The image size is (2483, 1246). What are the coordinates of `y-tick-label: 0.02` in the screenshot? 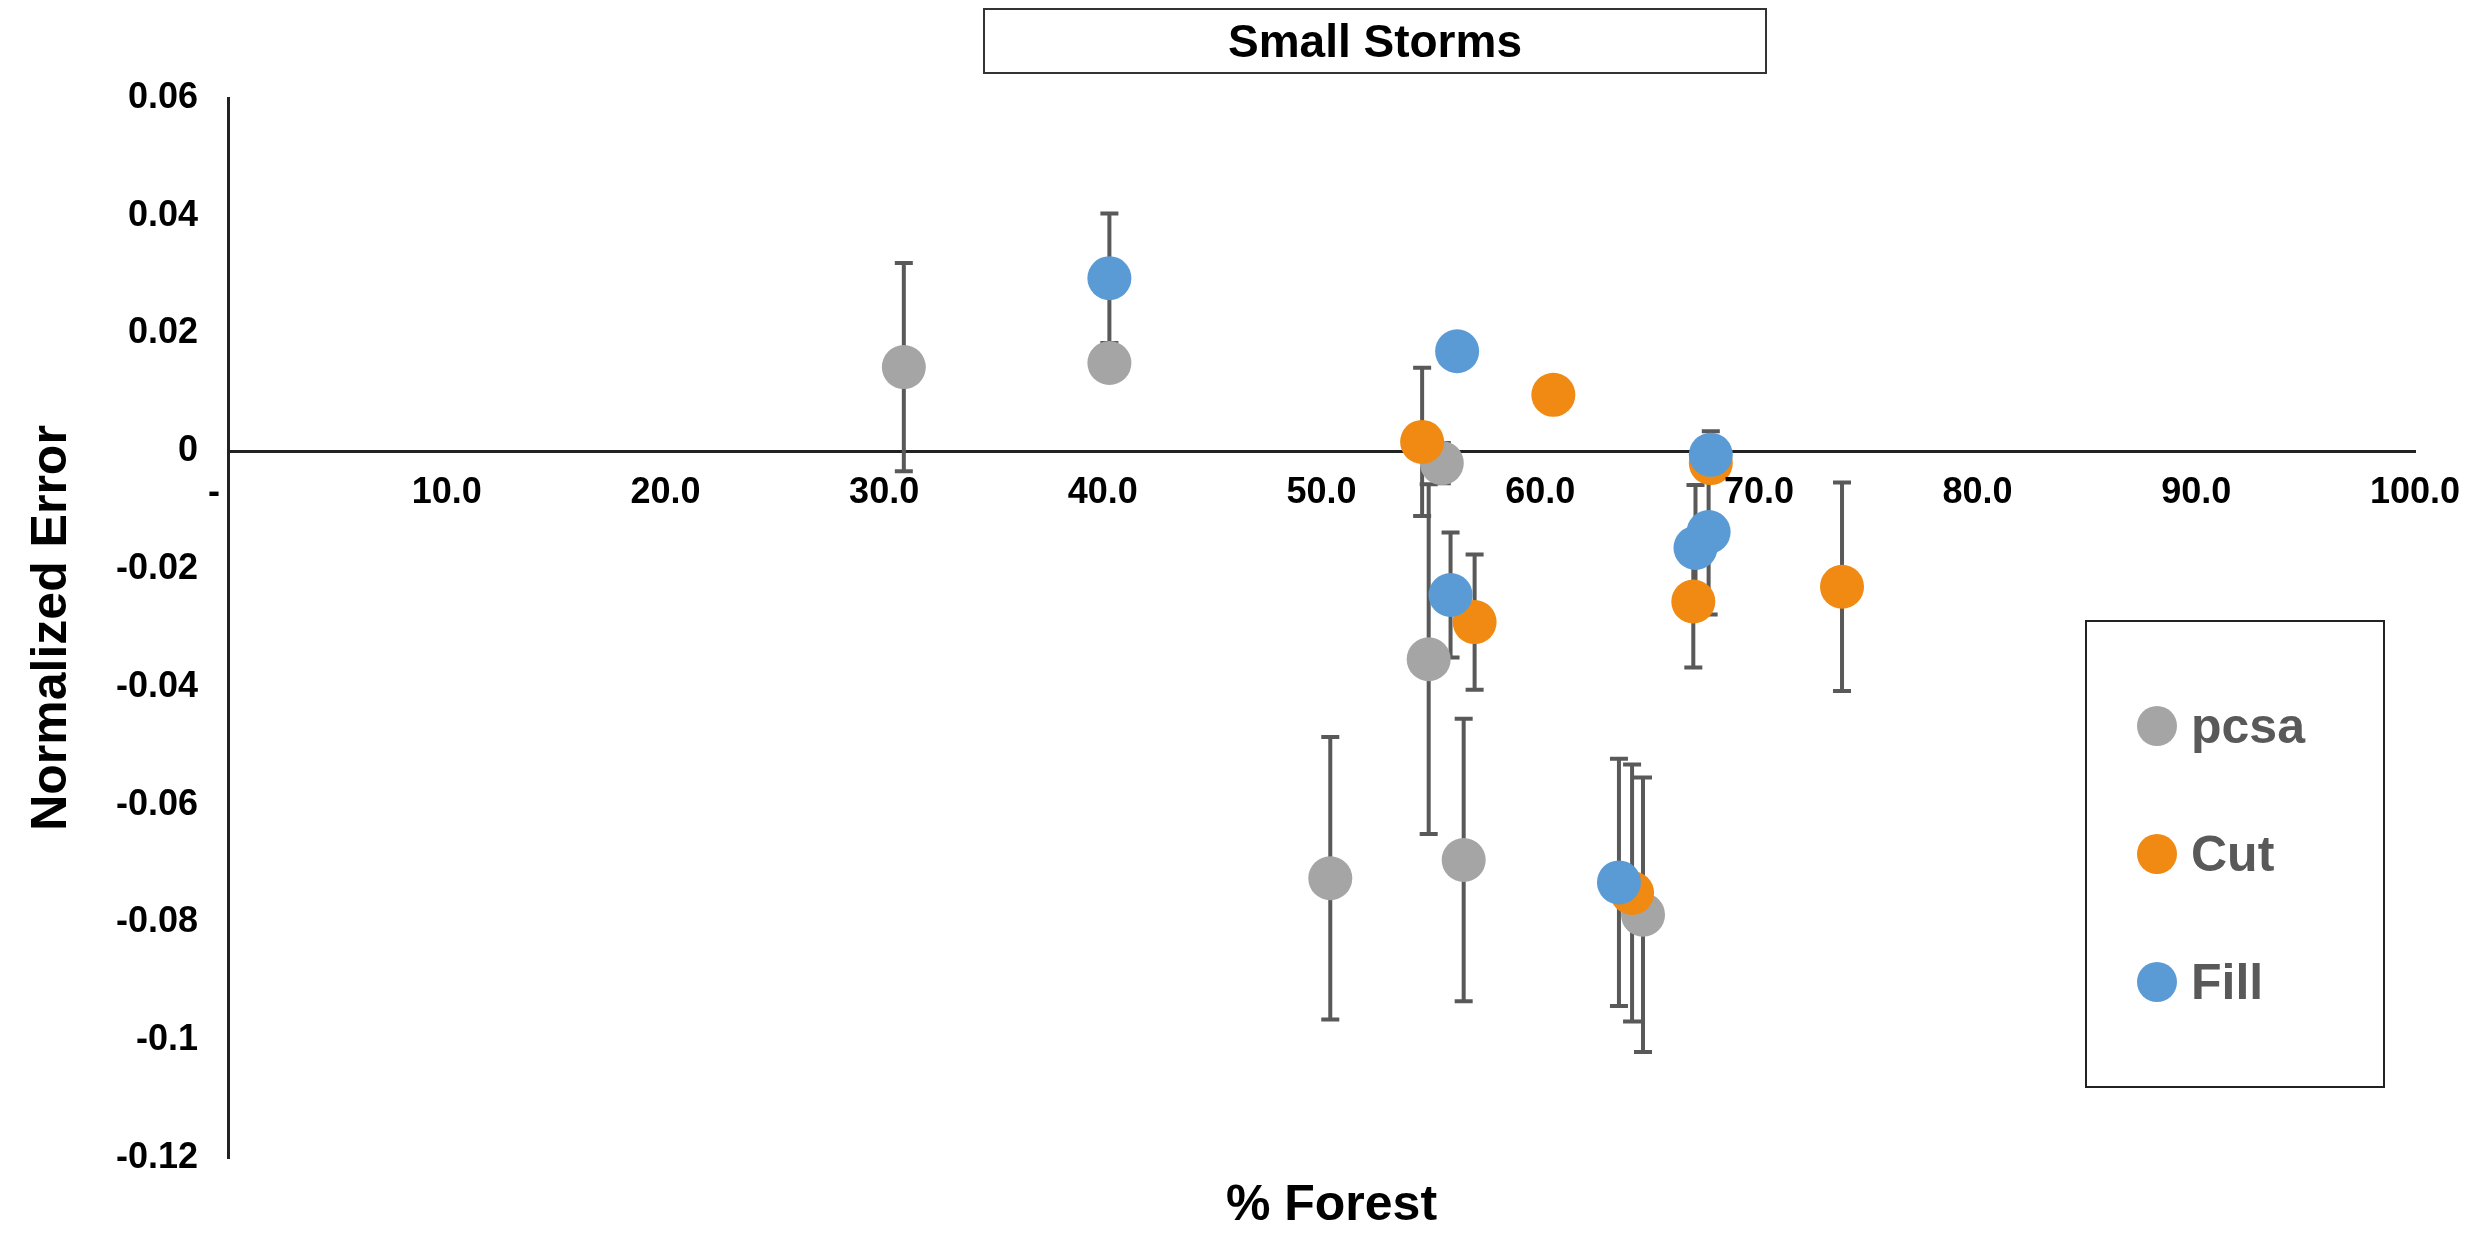 It's located at (163, 331).